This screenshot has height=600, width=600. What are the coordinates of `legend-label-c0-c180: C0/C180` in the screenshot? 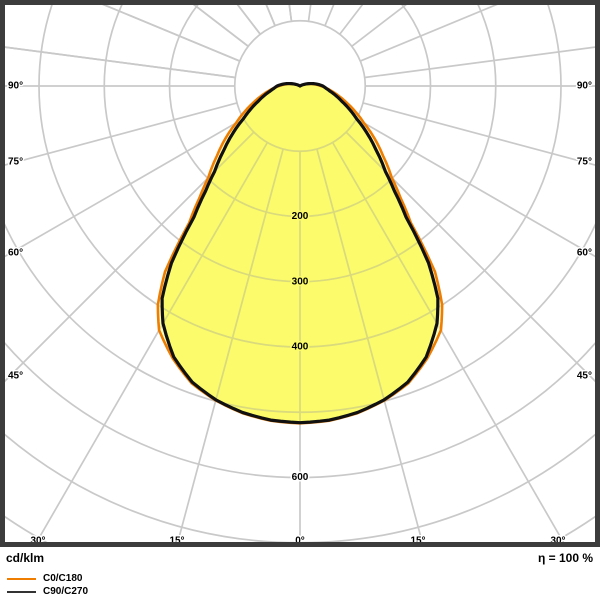 It's located at (63, 578).